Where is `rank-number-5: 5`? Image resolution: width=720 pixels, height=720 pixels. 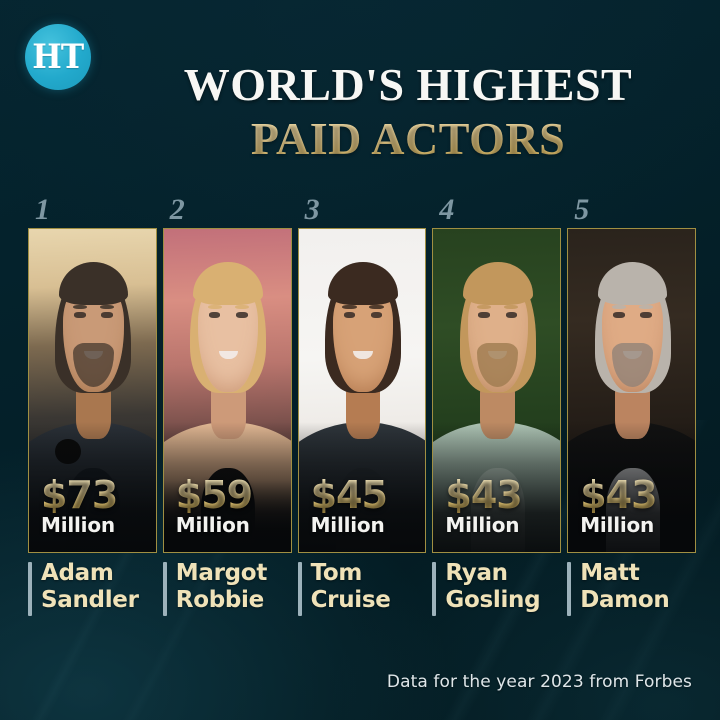
rank-number-5: 5 is located at coordinates (582, 209).